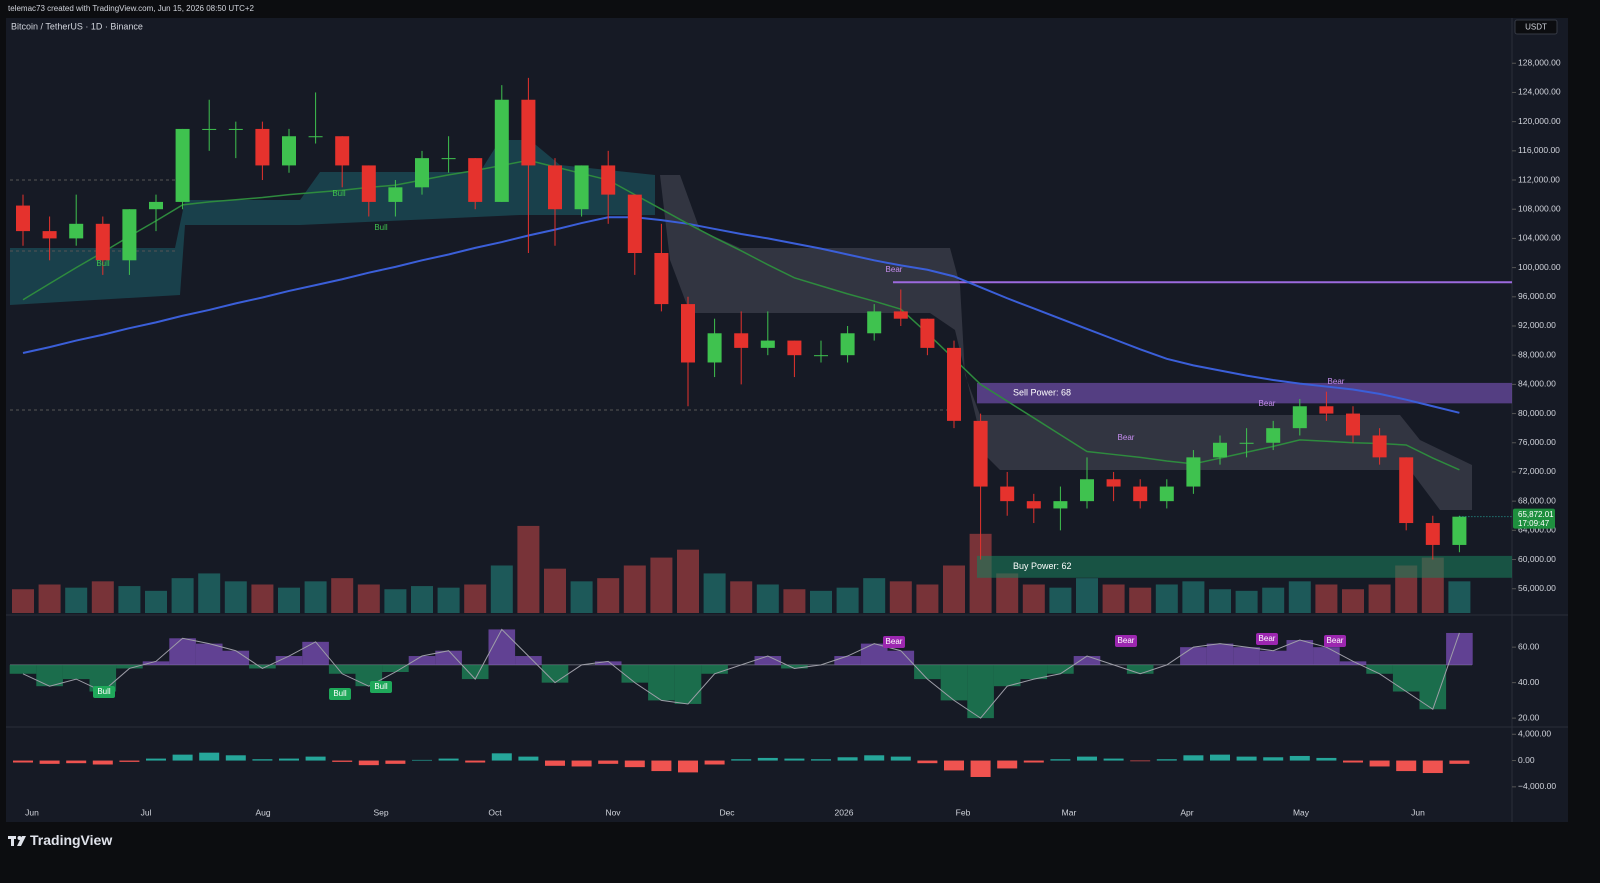  I want to click on brand: TradingView, so click(71, 840).